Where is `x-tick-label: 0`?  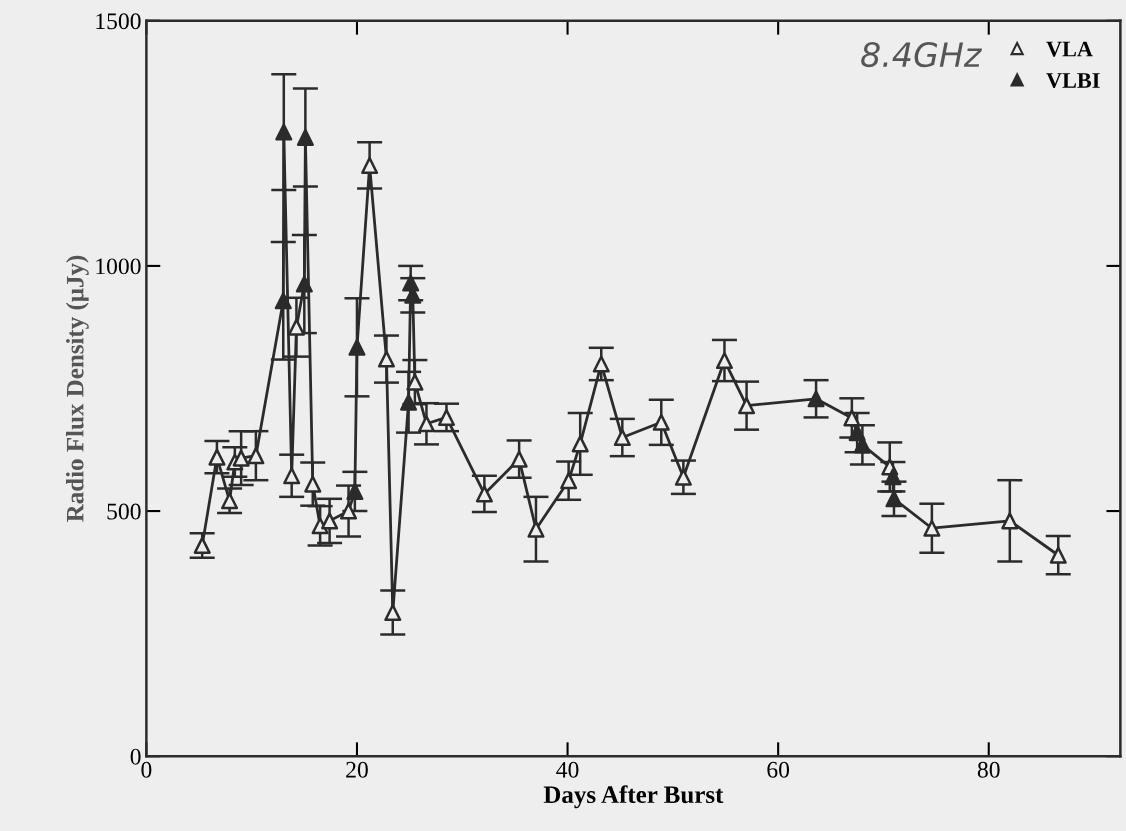
x-tick-label: 0 is located at coordinates (146, 769).